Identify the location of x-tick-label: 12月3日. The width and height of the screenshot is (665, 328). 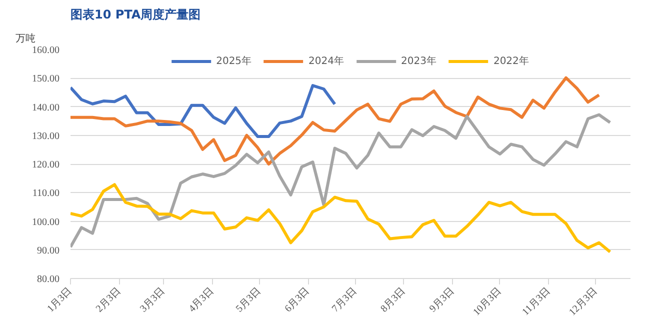
(583, 302).